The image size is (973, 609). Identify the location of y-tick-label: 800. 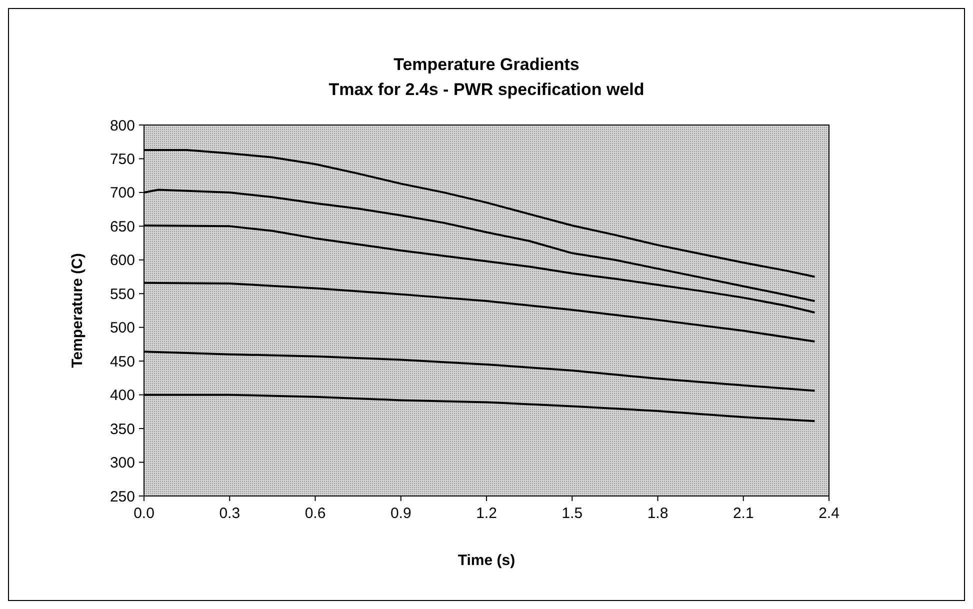
(122, 125).